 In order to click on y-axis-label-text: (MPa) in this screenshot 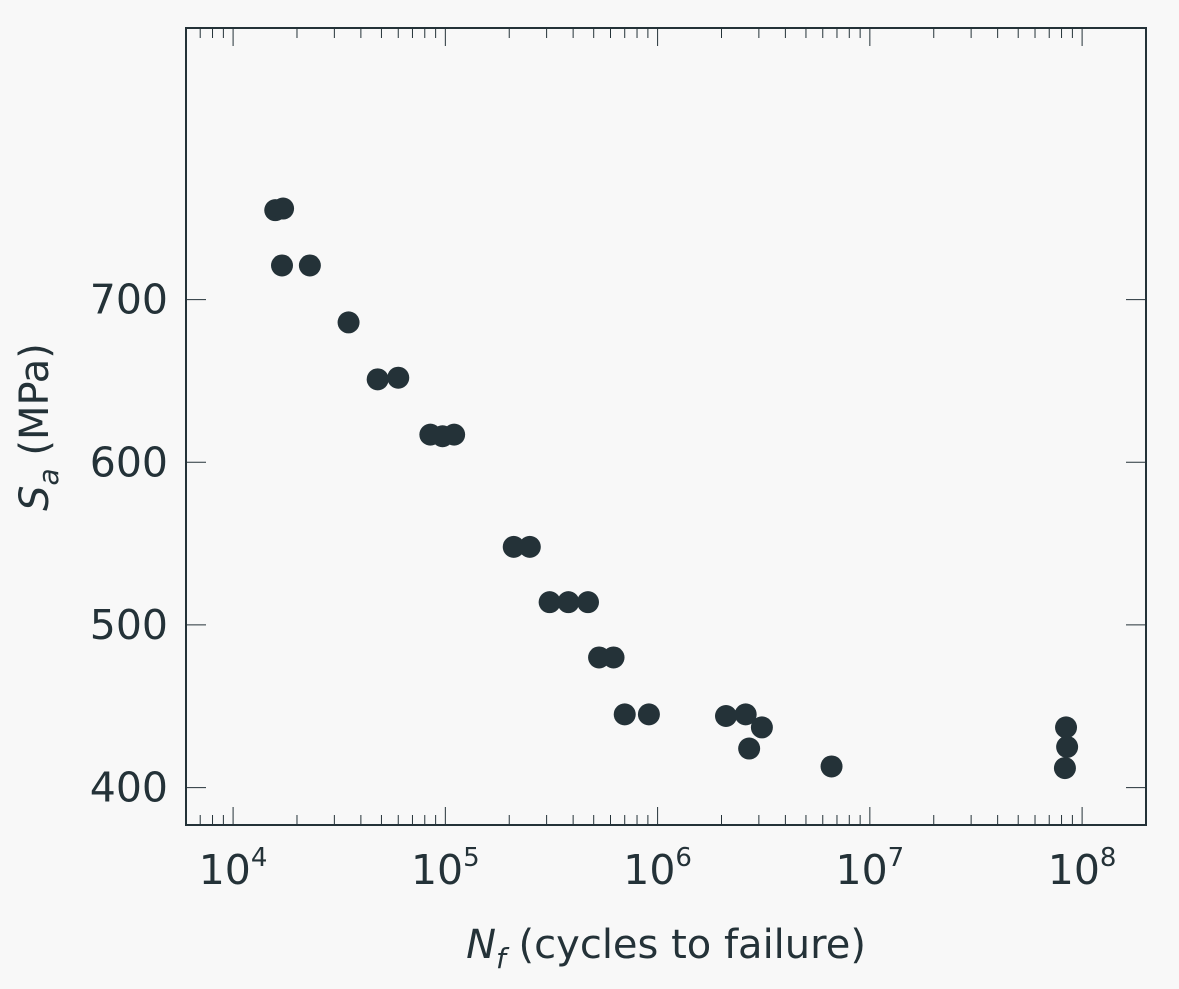, I will do `click(35, 405)`.